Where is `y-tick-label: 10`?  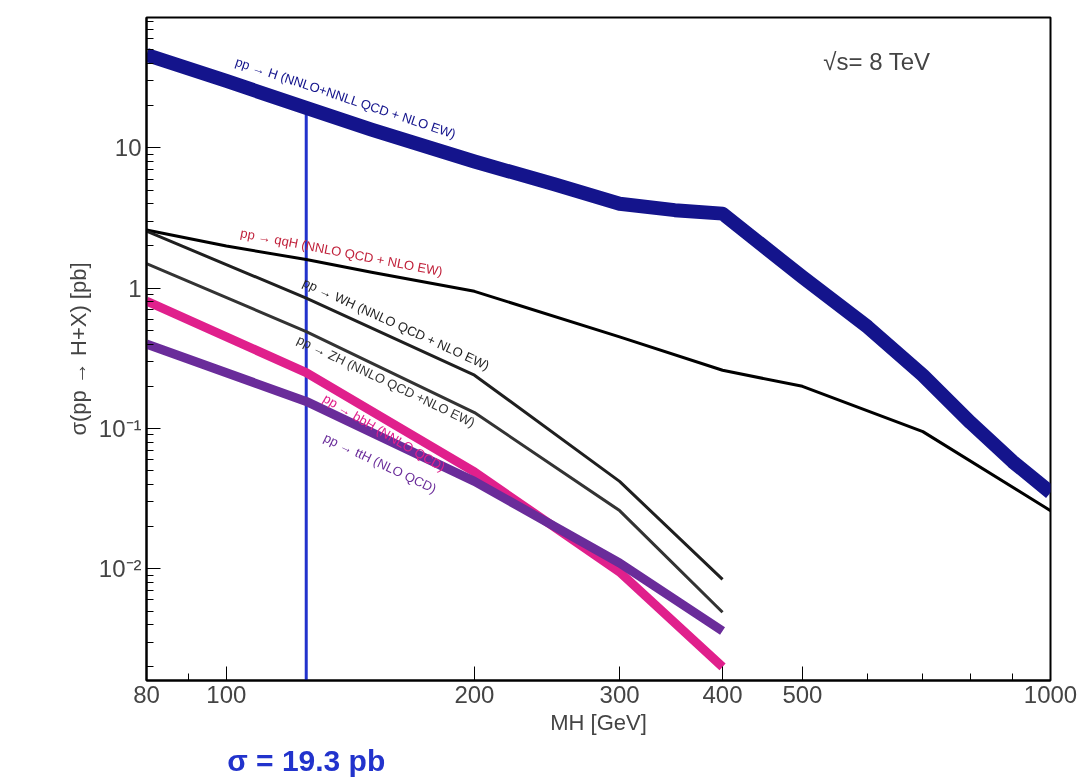 y-tick-label: 10 is located at coordinates (128, 148).